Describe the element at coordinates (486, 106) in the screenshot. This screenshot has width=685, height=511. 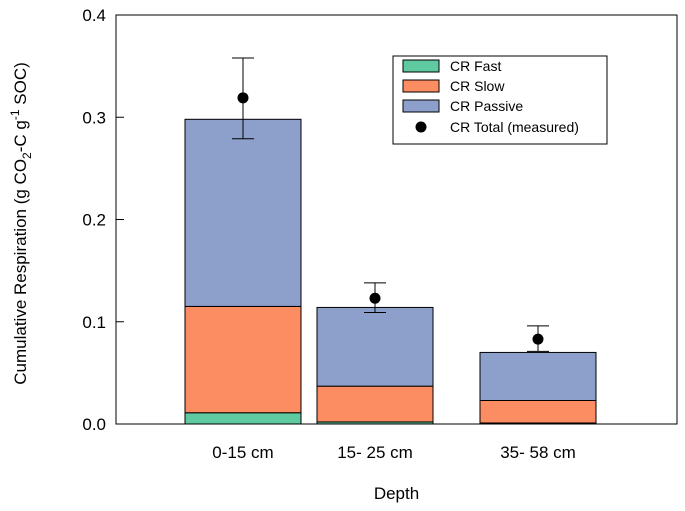
I see `legend-label: CR Passive` at that location.